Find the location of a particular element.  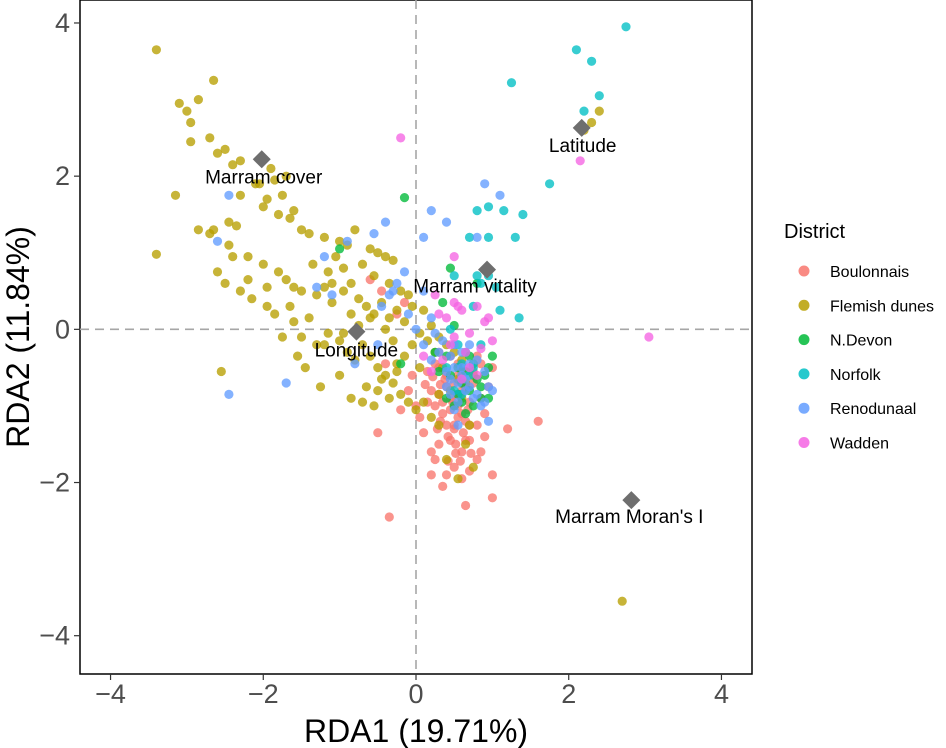

vector-label: Marram cover is located at coordinates (264, 177).